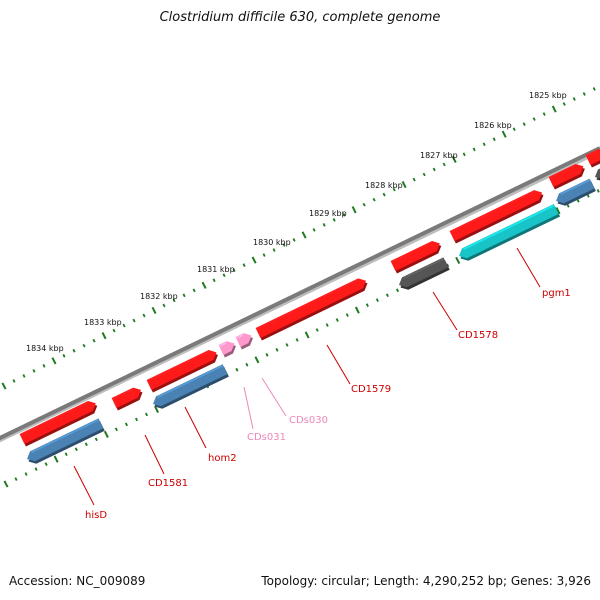 The image size is (600, 600). What do you see at coordinates (96, 515) in the screenshot?
I see `gene-label-hisd: hisD` at bounding box center [96, 515].